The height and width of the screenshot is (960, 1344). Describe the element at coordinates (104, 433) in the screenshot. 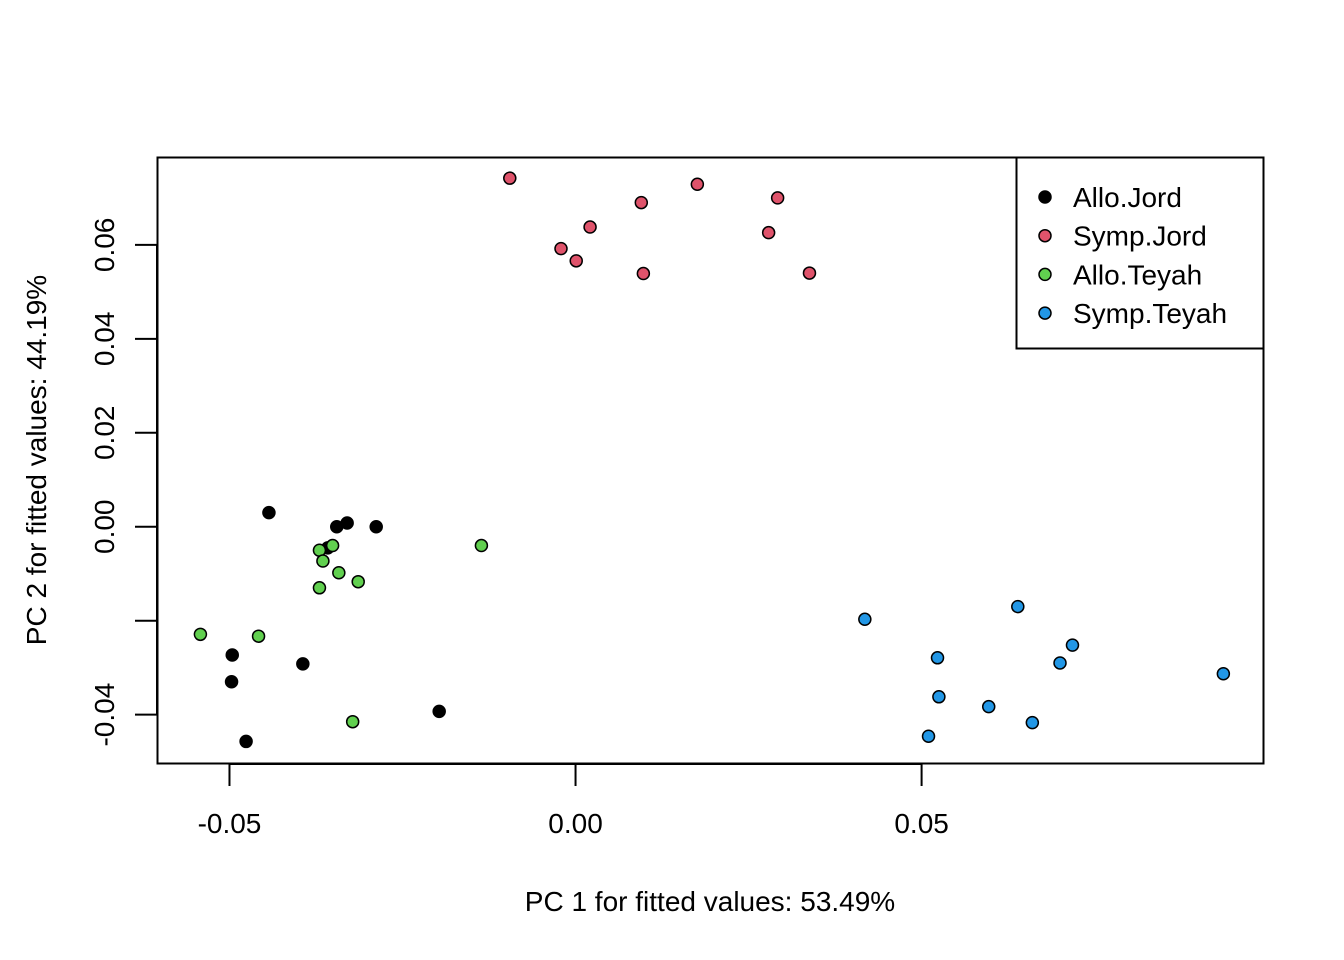

I see `y-tick-label: 0.02` at that location.